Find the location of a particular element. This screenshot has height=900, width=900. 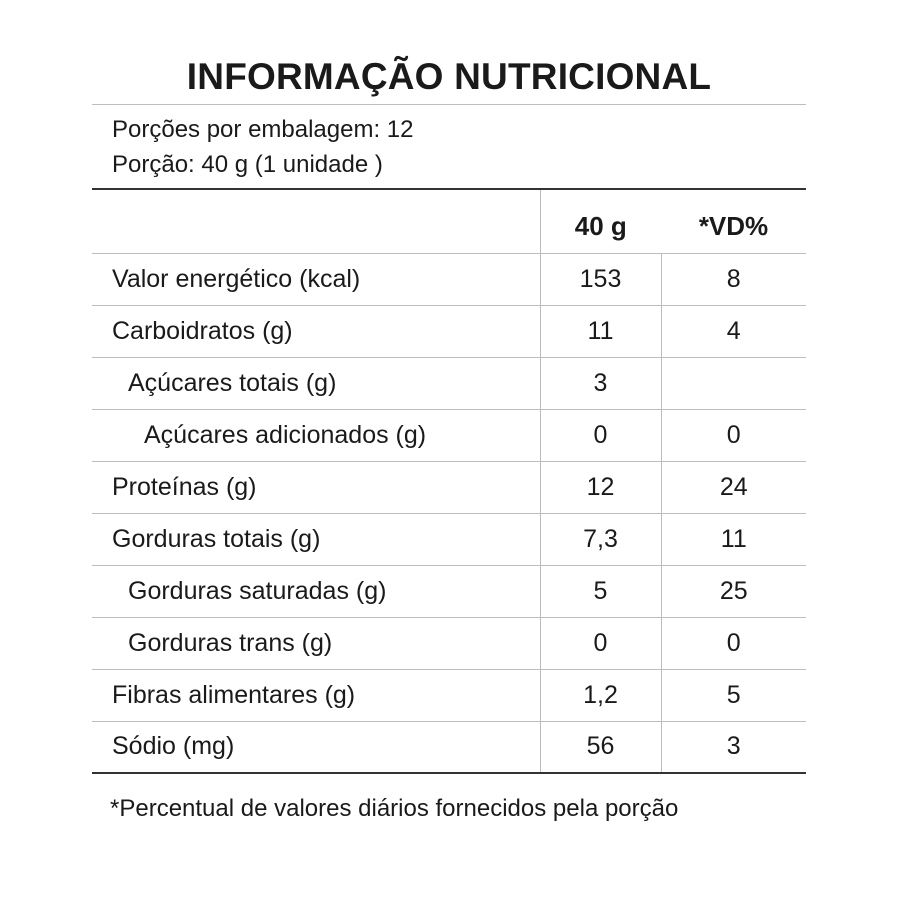

table-row: Açúcares adicionados (g) 0 0 is located at coordinates (449, 435).